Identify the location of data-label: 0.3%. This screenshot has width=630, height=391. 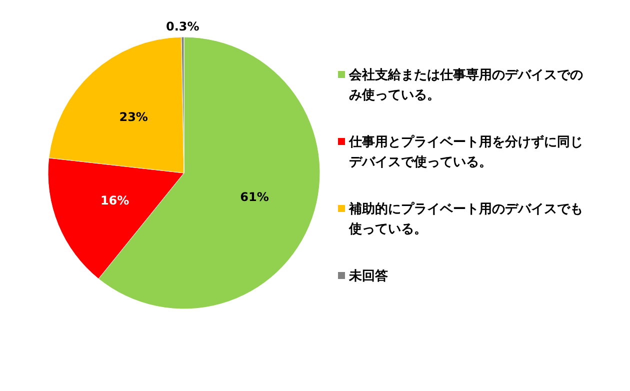
(183, 26).